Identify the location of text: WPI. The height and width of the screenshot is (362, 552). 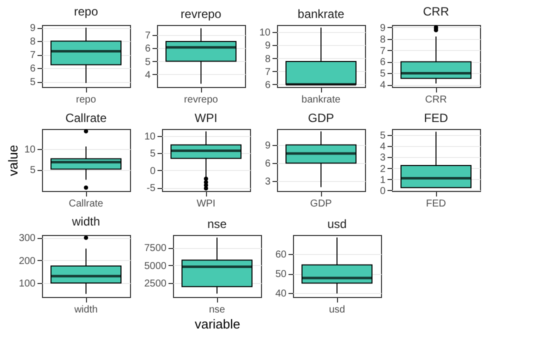
(206, 204).